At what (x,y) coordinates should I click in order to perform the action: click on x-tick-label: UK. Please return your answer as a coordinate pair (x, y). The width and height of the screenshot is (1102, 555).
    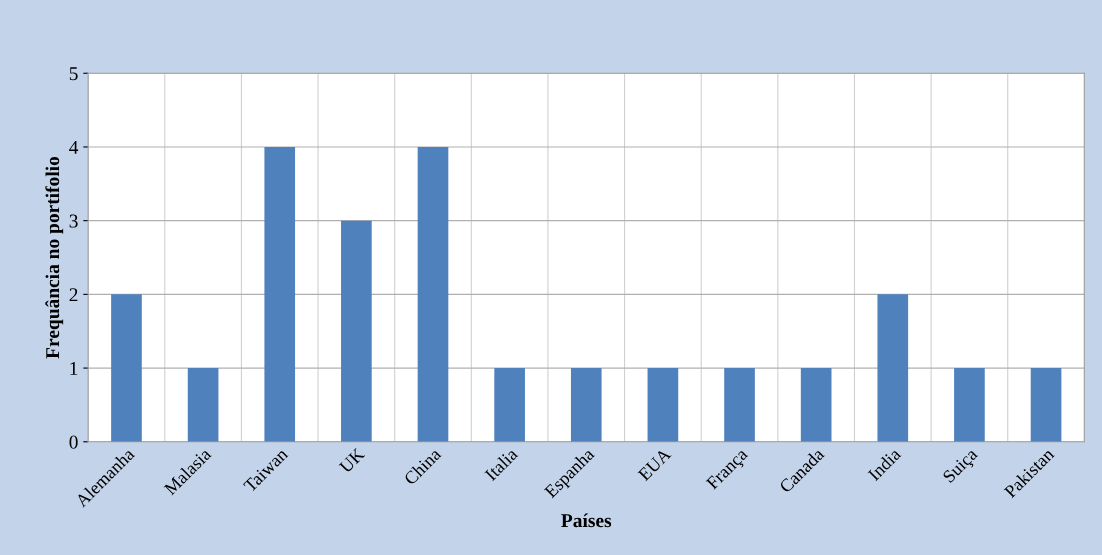
    Looking at the image, I should click on (352, 460).